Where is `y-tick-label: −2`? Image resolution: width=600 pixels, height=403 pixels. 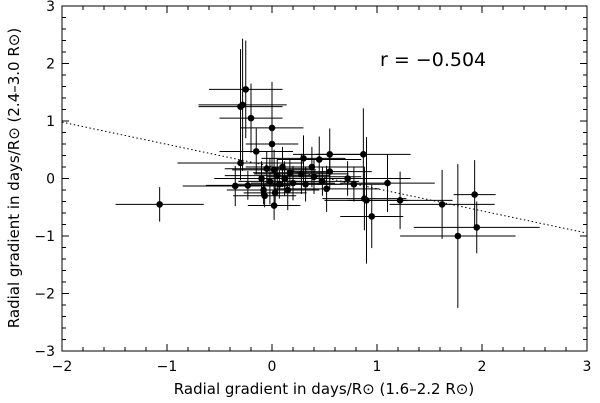 y-tick-label: −2 is located at coordinates (44, 295).